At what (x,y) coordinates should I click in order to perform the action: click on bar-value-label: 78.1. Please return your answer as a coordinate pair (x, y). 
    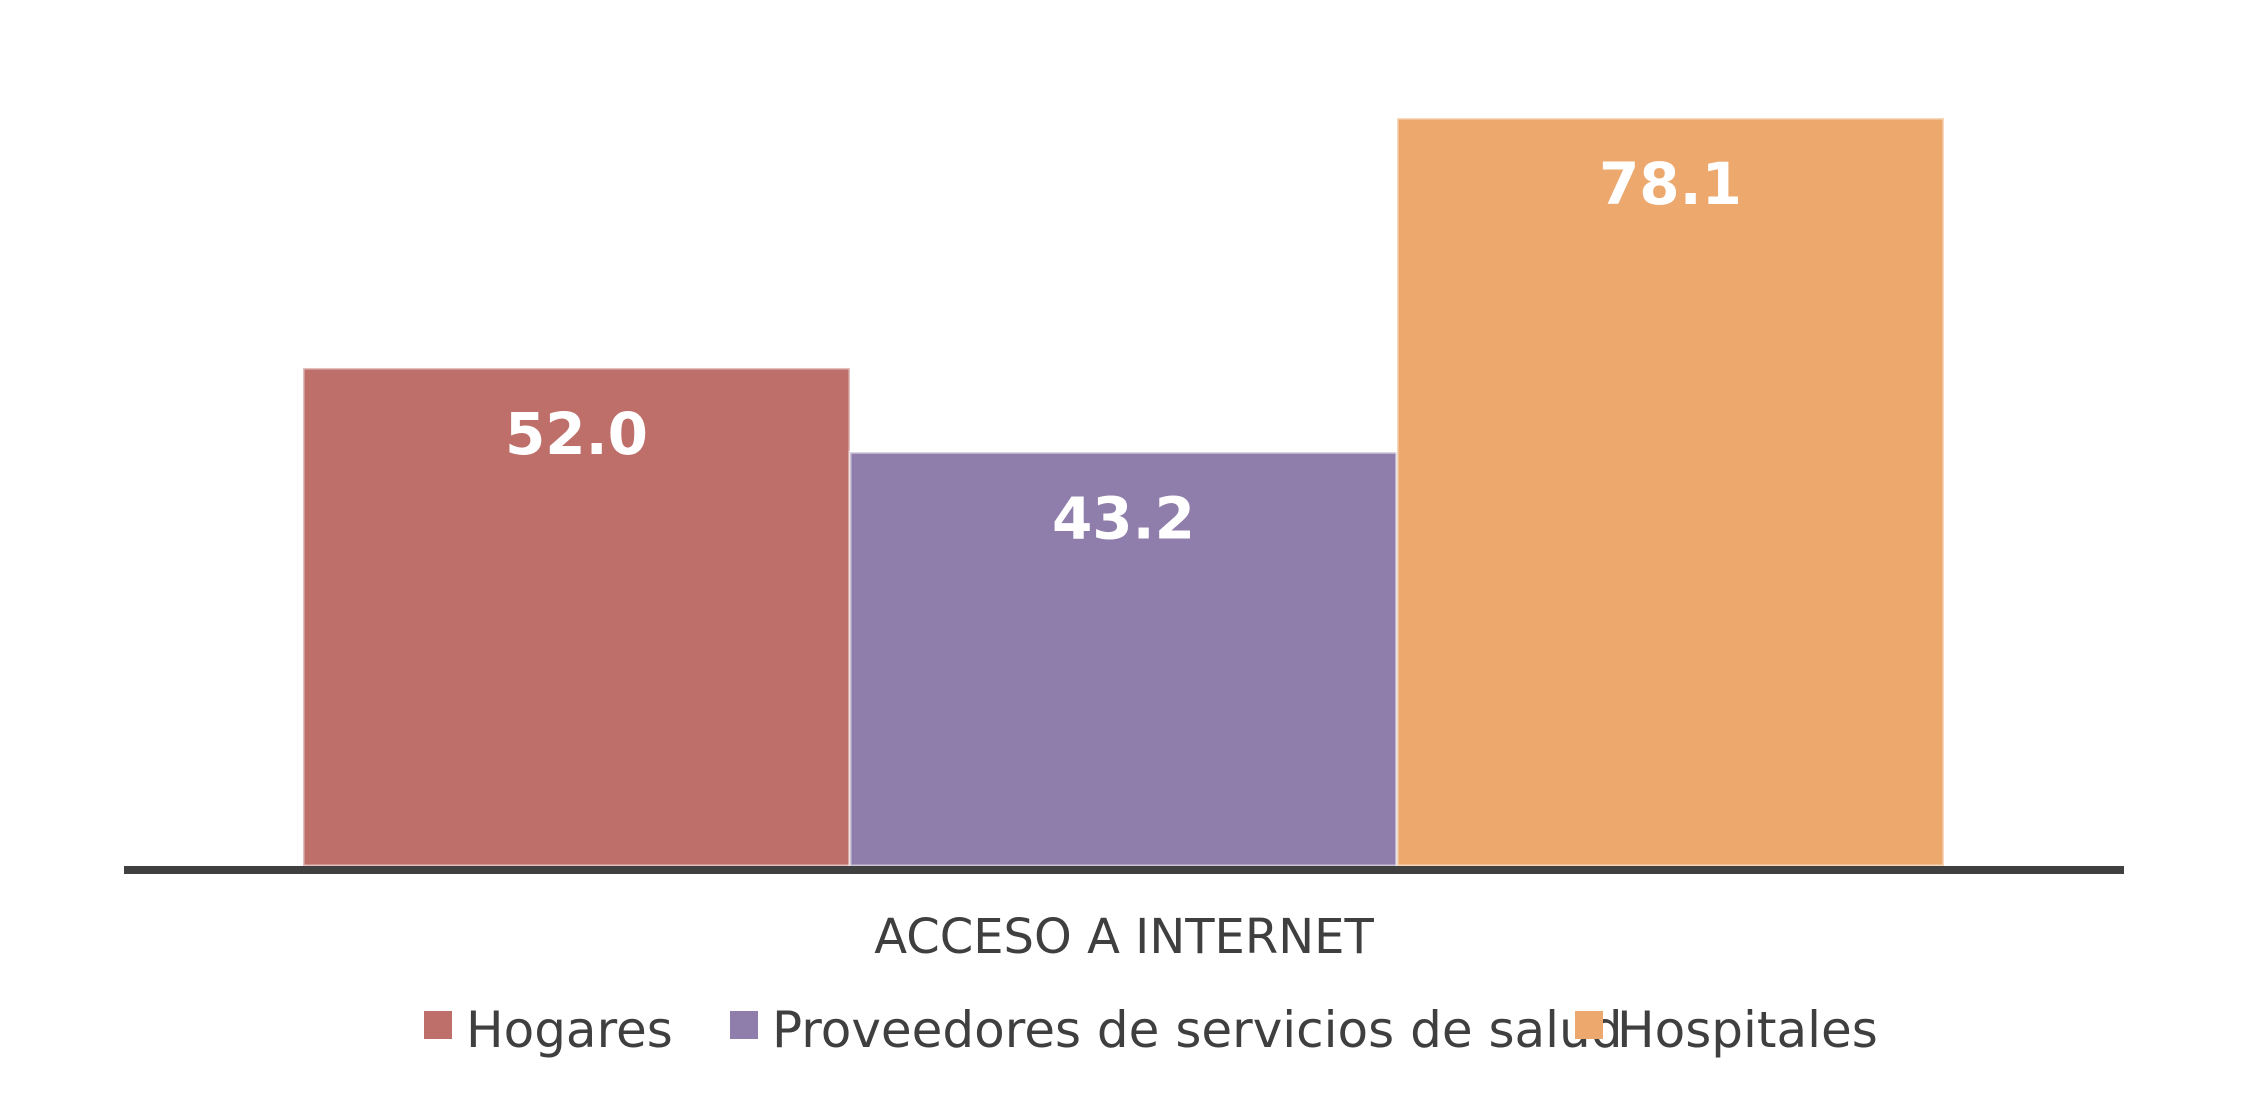
    Looking at the image, I should click on (1670, 184).